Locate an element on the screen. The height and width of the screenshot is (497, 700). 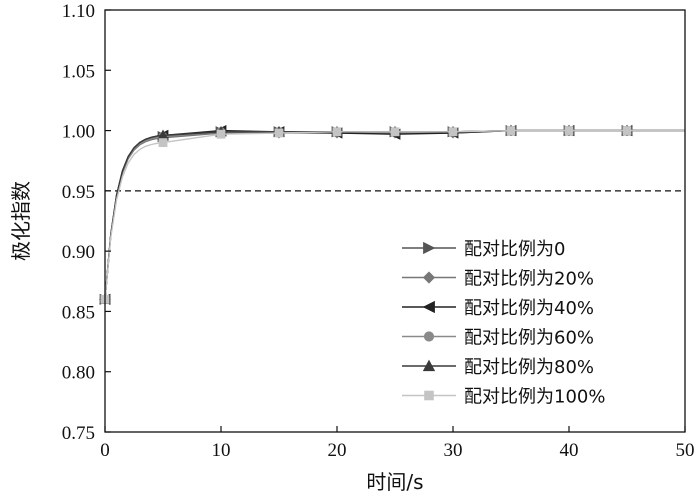
legend-label: 配对比例为100% is located at coordinates (534, 397).